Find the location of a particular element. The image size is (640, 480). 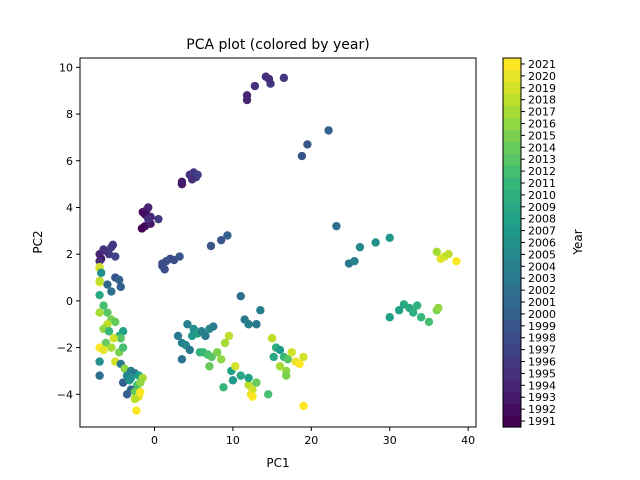

x-axis-label: PC1 is located at coordinates (277, 463).